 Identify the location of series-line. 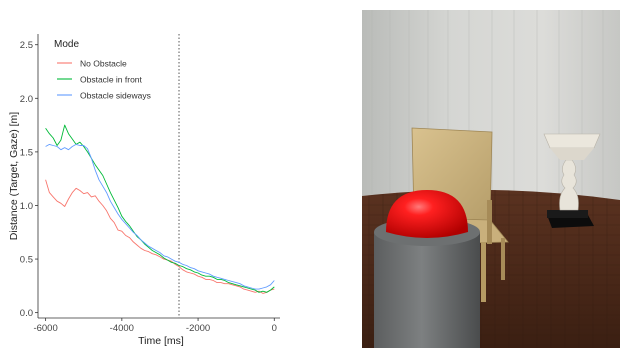
(160, 236).